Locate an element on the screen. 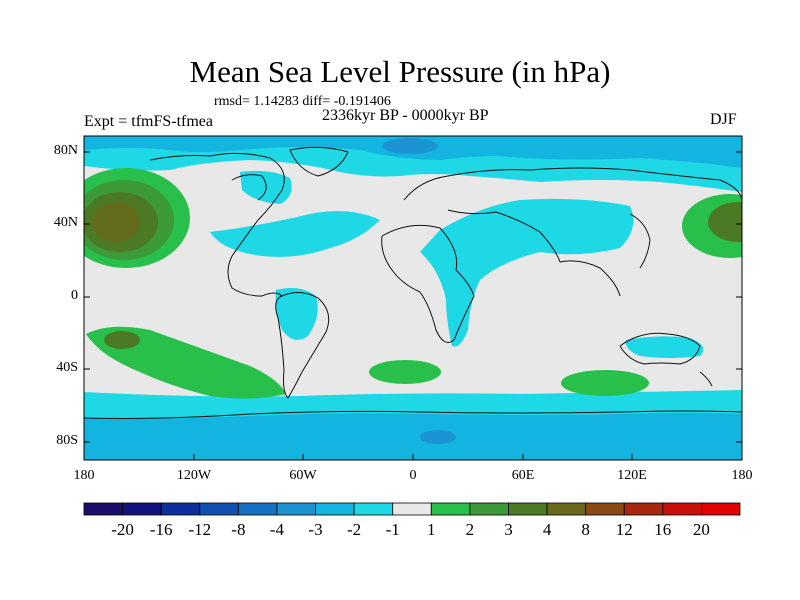  legend-label: 20 is located at coordinates (701, 529).